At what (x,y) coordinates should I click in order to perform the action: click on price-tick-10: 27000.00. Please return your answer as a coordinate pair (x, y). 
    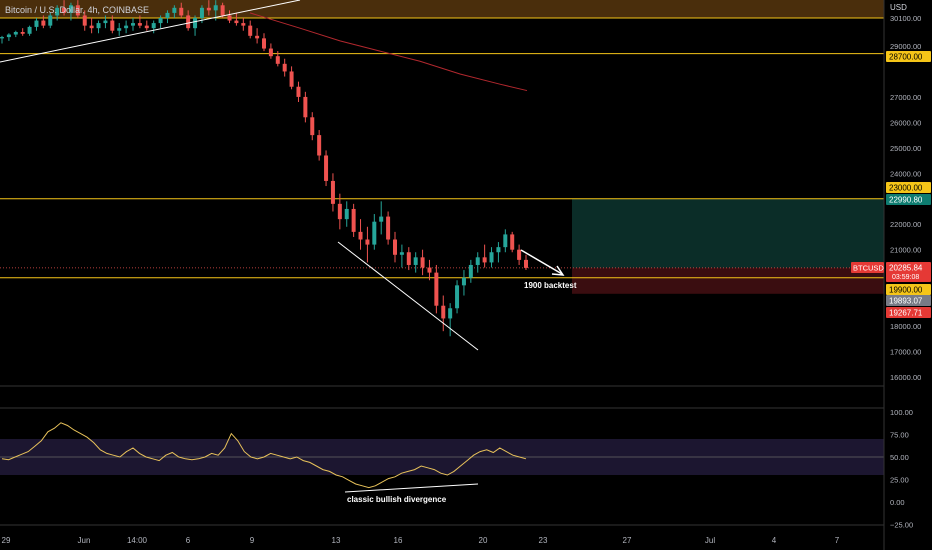
    Looking at the image, I should click on (905, 97).